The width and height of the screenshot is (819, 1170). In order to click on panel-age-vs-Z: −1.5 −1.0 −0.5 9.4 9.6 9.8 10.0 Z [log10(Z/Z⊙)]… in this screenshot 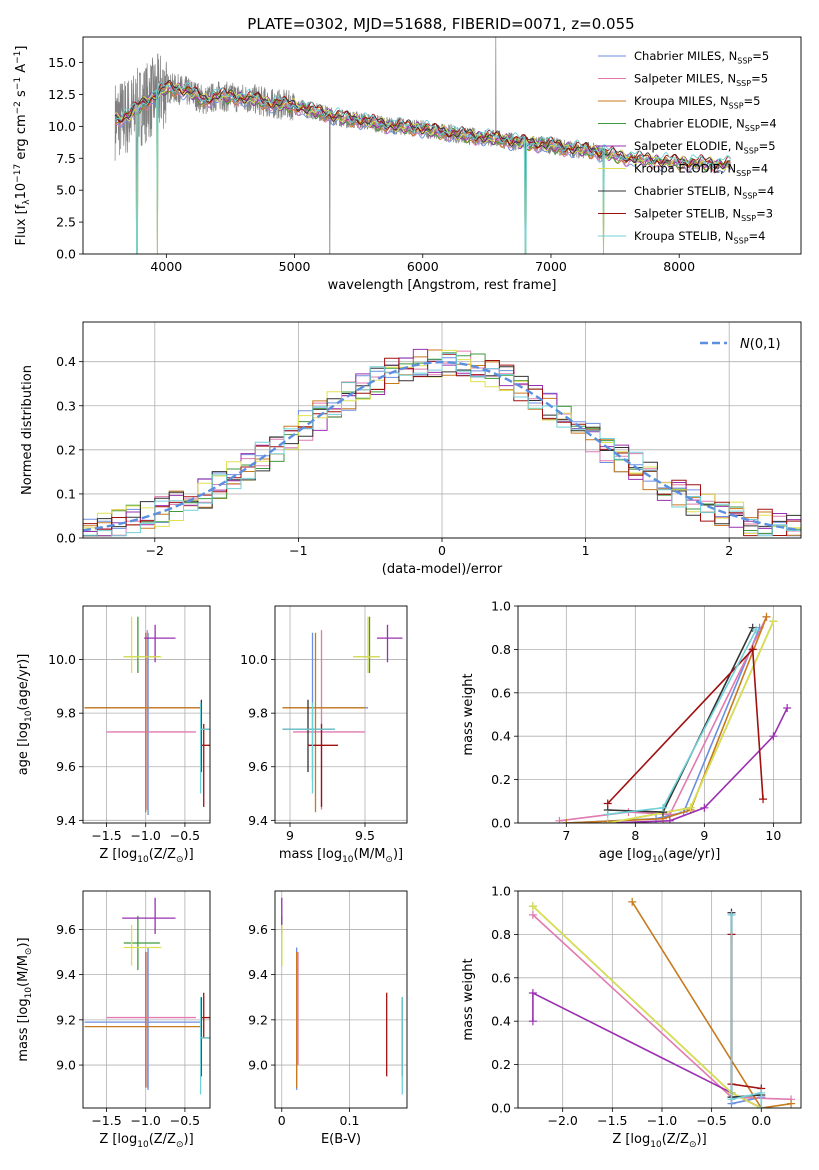, I will do `click(113, 735)`.